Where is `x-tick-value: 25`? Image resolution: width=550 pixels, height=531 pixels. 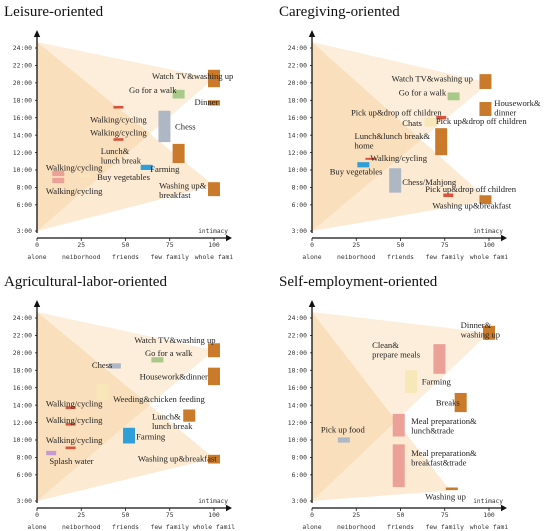 x-tick-value: 25 is located at coordinates (81, 245).